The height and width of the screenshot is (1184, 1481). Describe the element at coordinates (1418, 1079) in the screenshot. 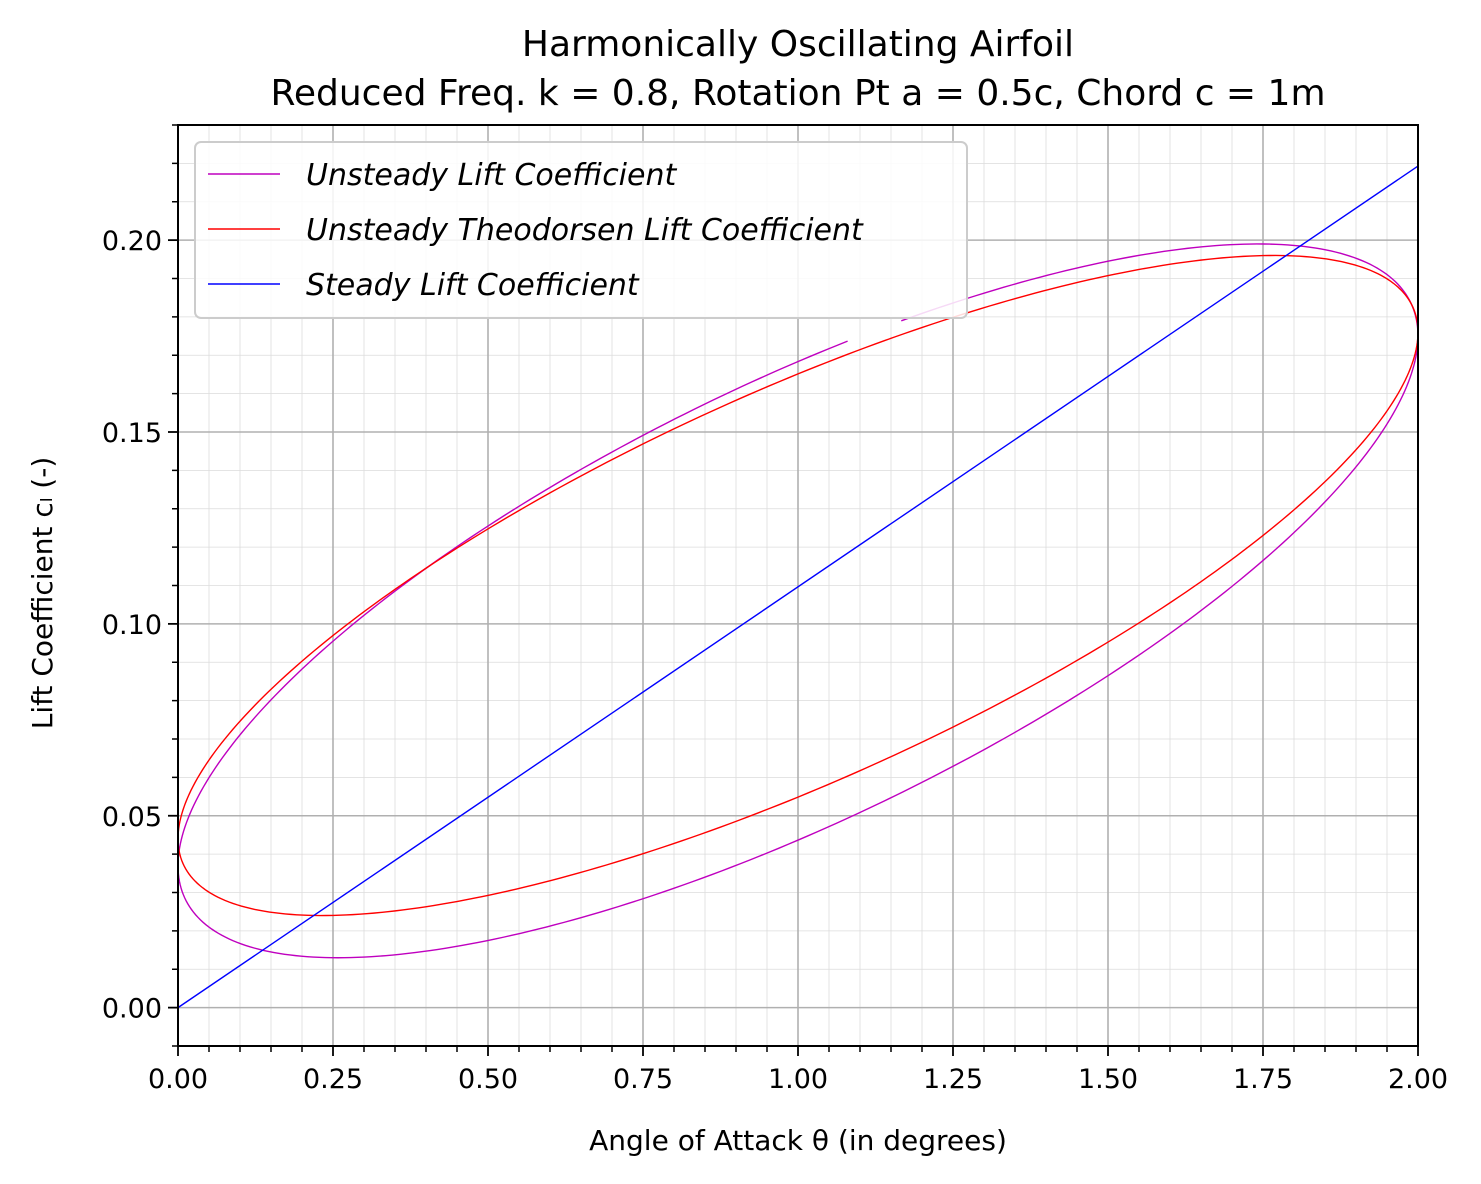

I see `x-tick-label: 2.00` at that location.